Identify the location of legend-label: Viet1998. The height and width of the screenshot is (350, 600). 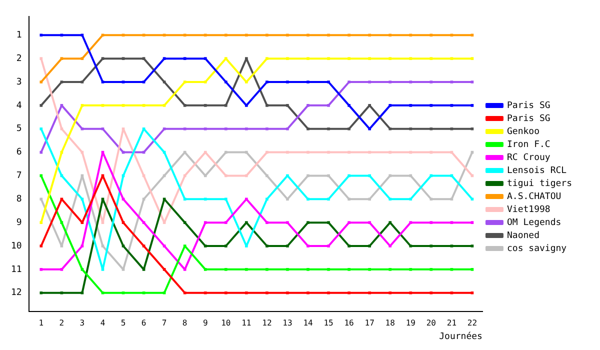
(528, 209).